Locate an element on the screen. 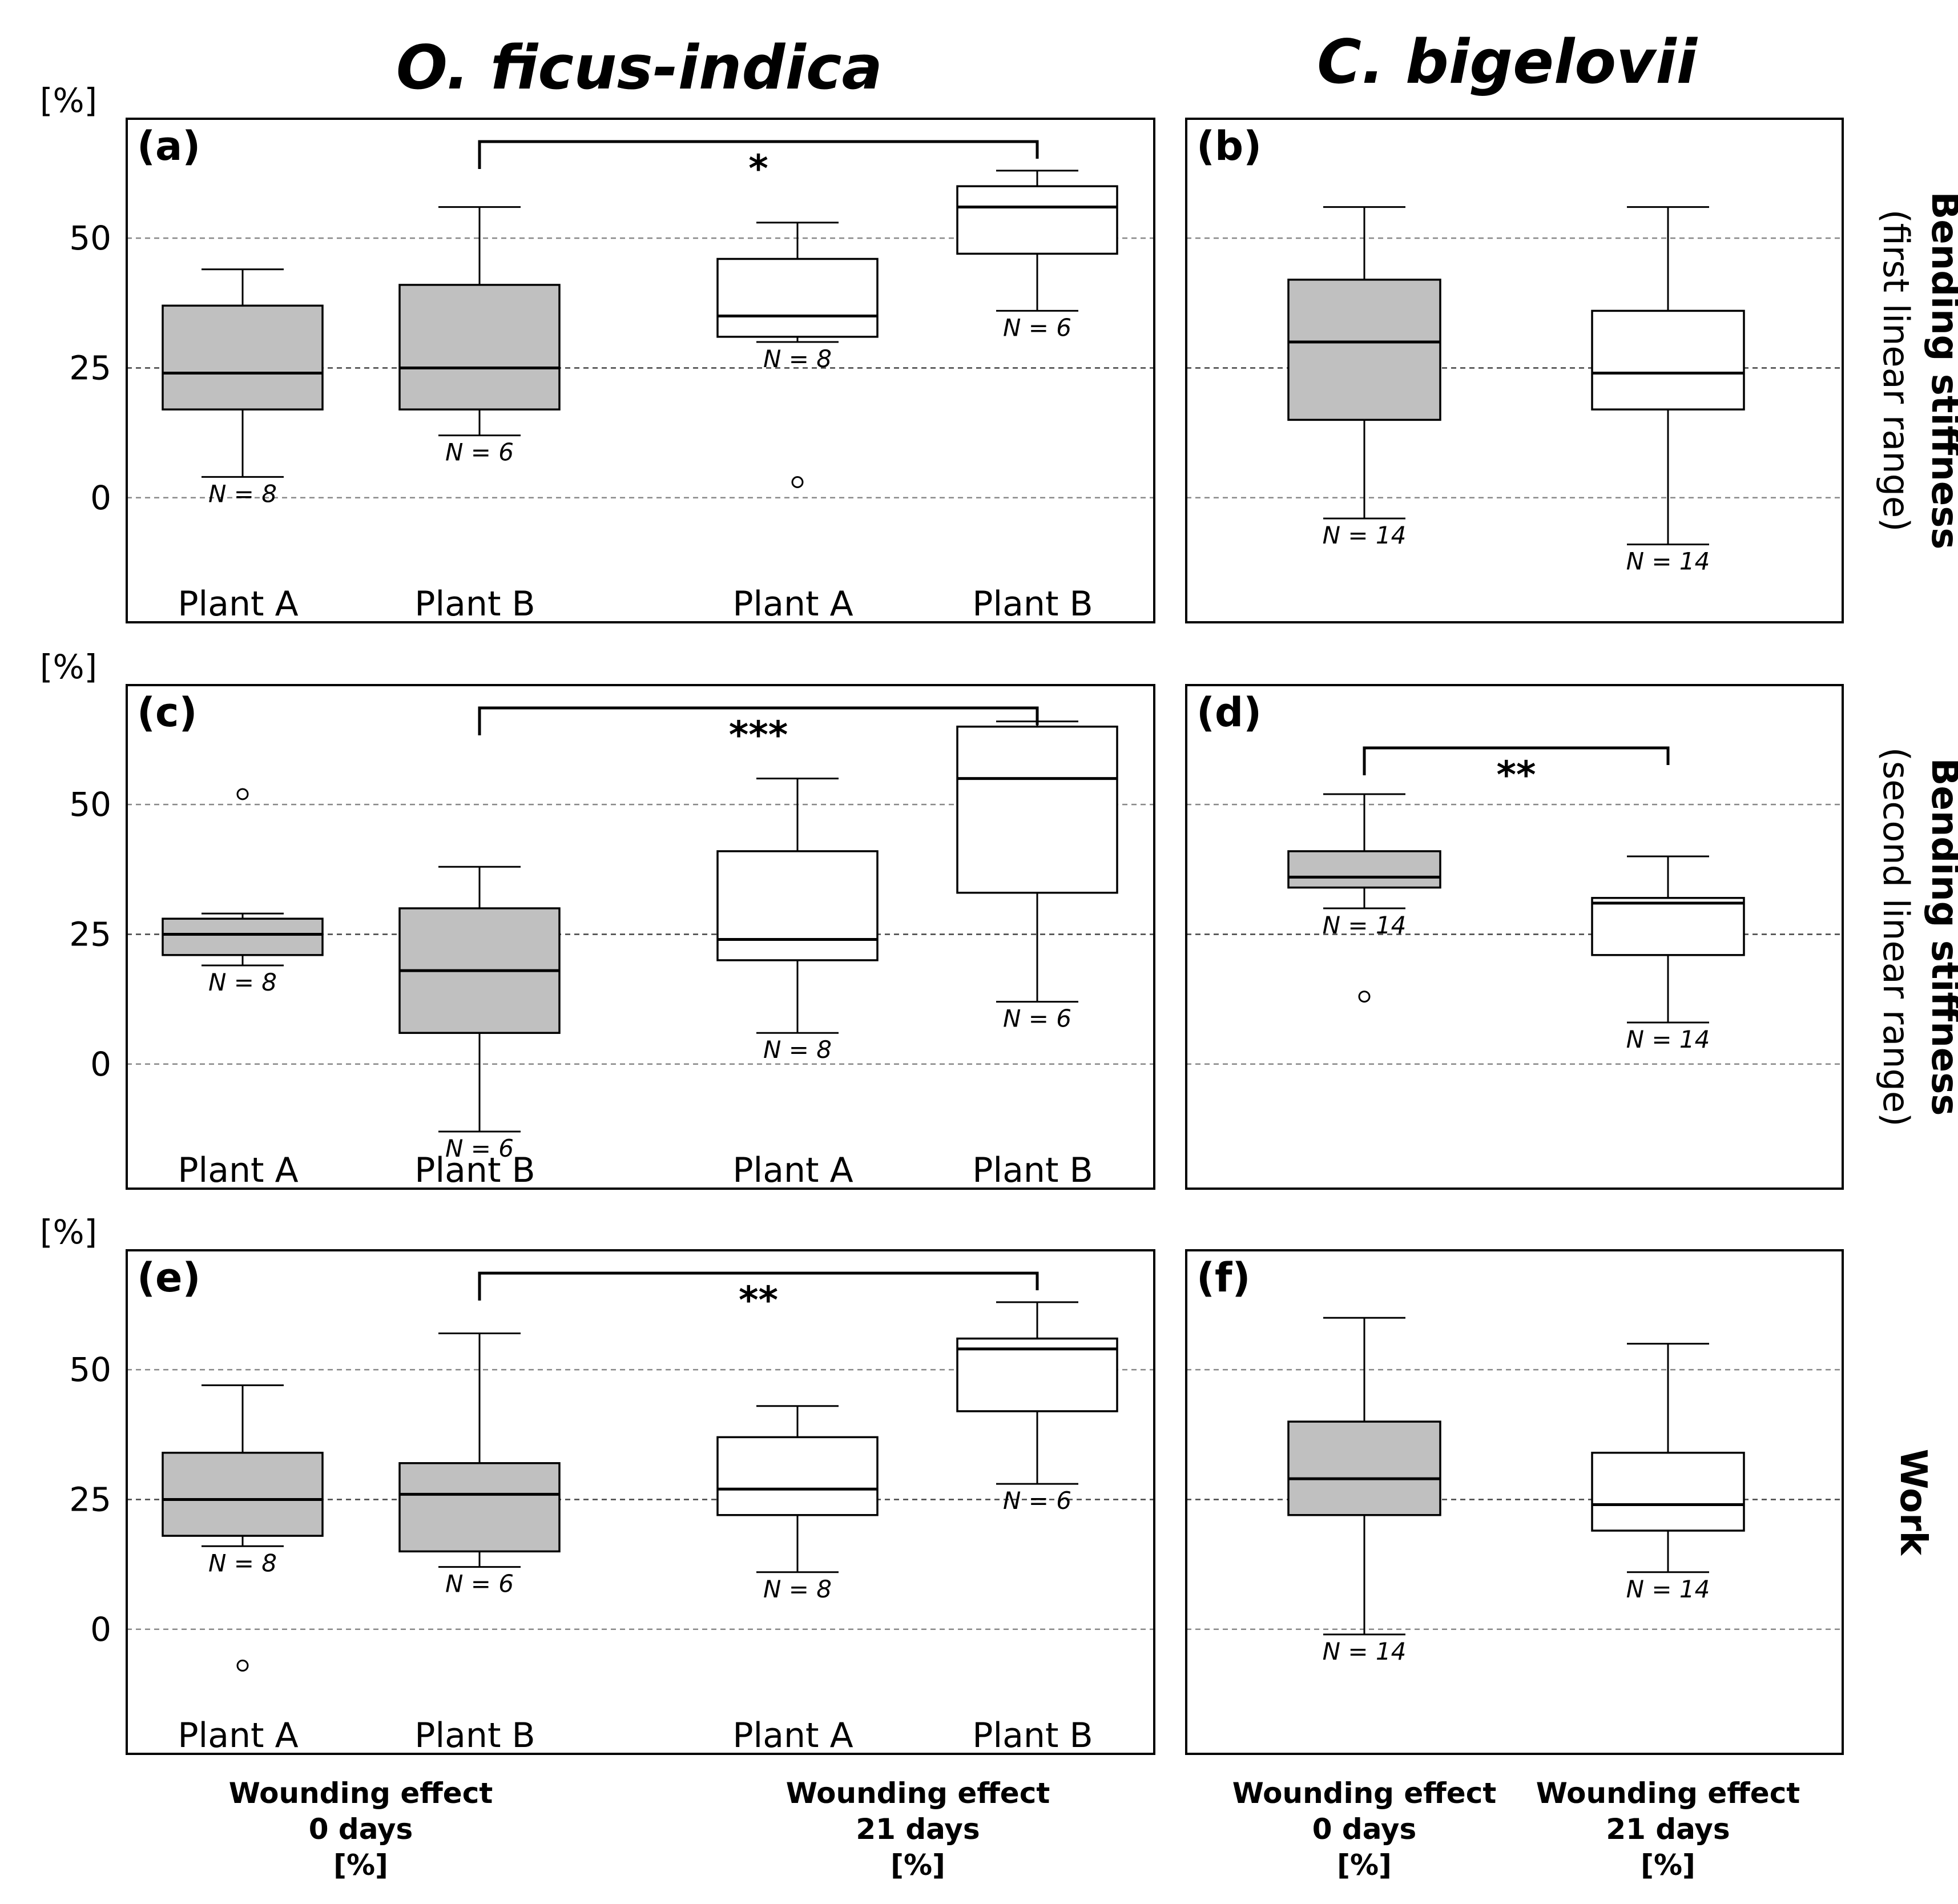 Image resolution: width=1958 pixels, height=1904 pixels. box-c-3: N = 8 Plant A is located at coordinates (797, 984).